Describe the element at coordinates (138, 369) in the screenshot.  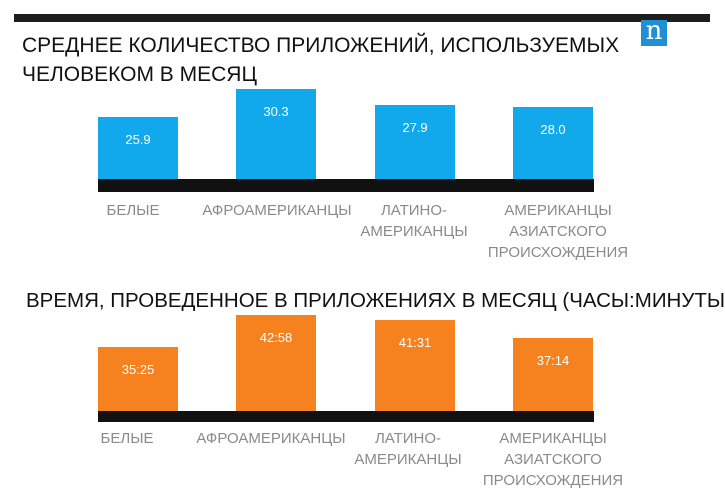
I see `bar-value-label: 35:25` at that location.